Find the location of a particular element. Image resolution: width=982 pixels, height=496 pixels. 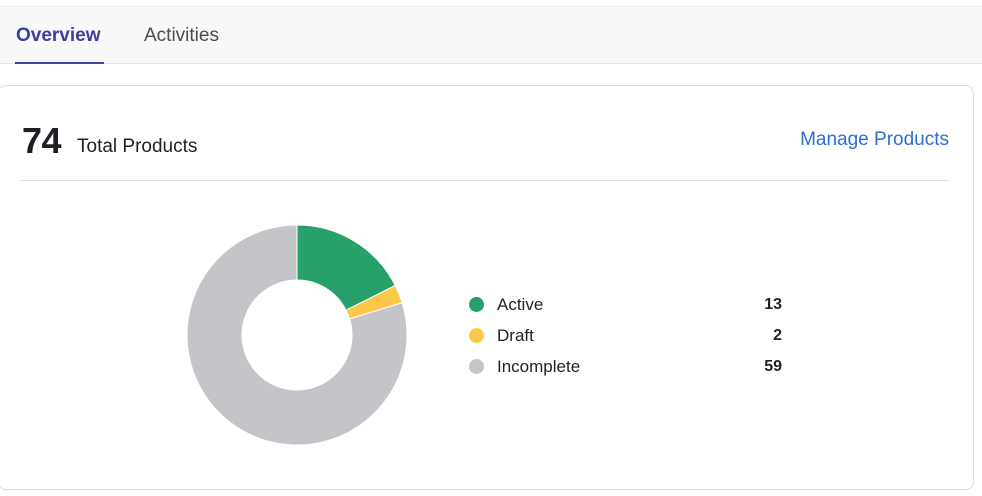

legend-item-incomplete: Incomplete 59 is located at coordinates (626, 367).